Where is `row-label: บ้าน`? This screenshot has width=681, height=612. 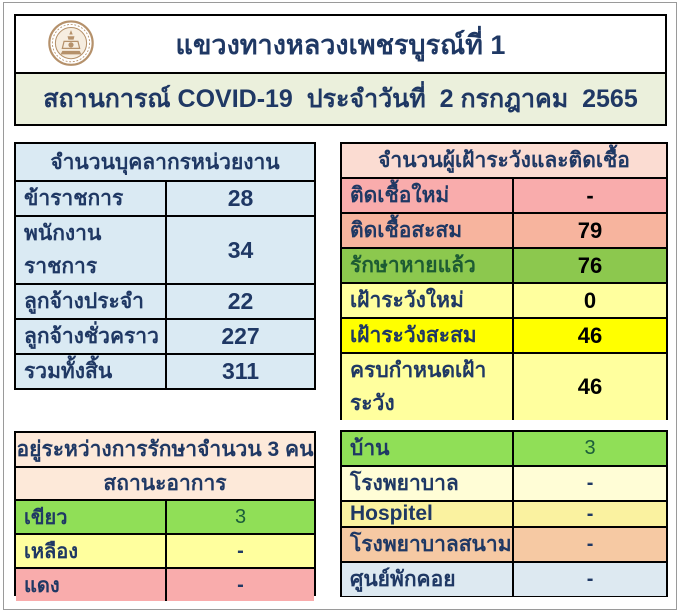
row-label: บ้าน is located at coordinates (370, 448).